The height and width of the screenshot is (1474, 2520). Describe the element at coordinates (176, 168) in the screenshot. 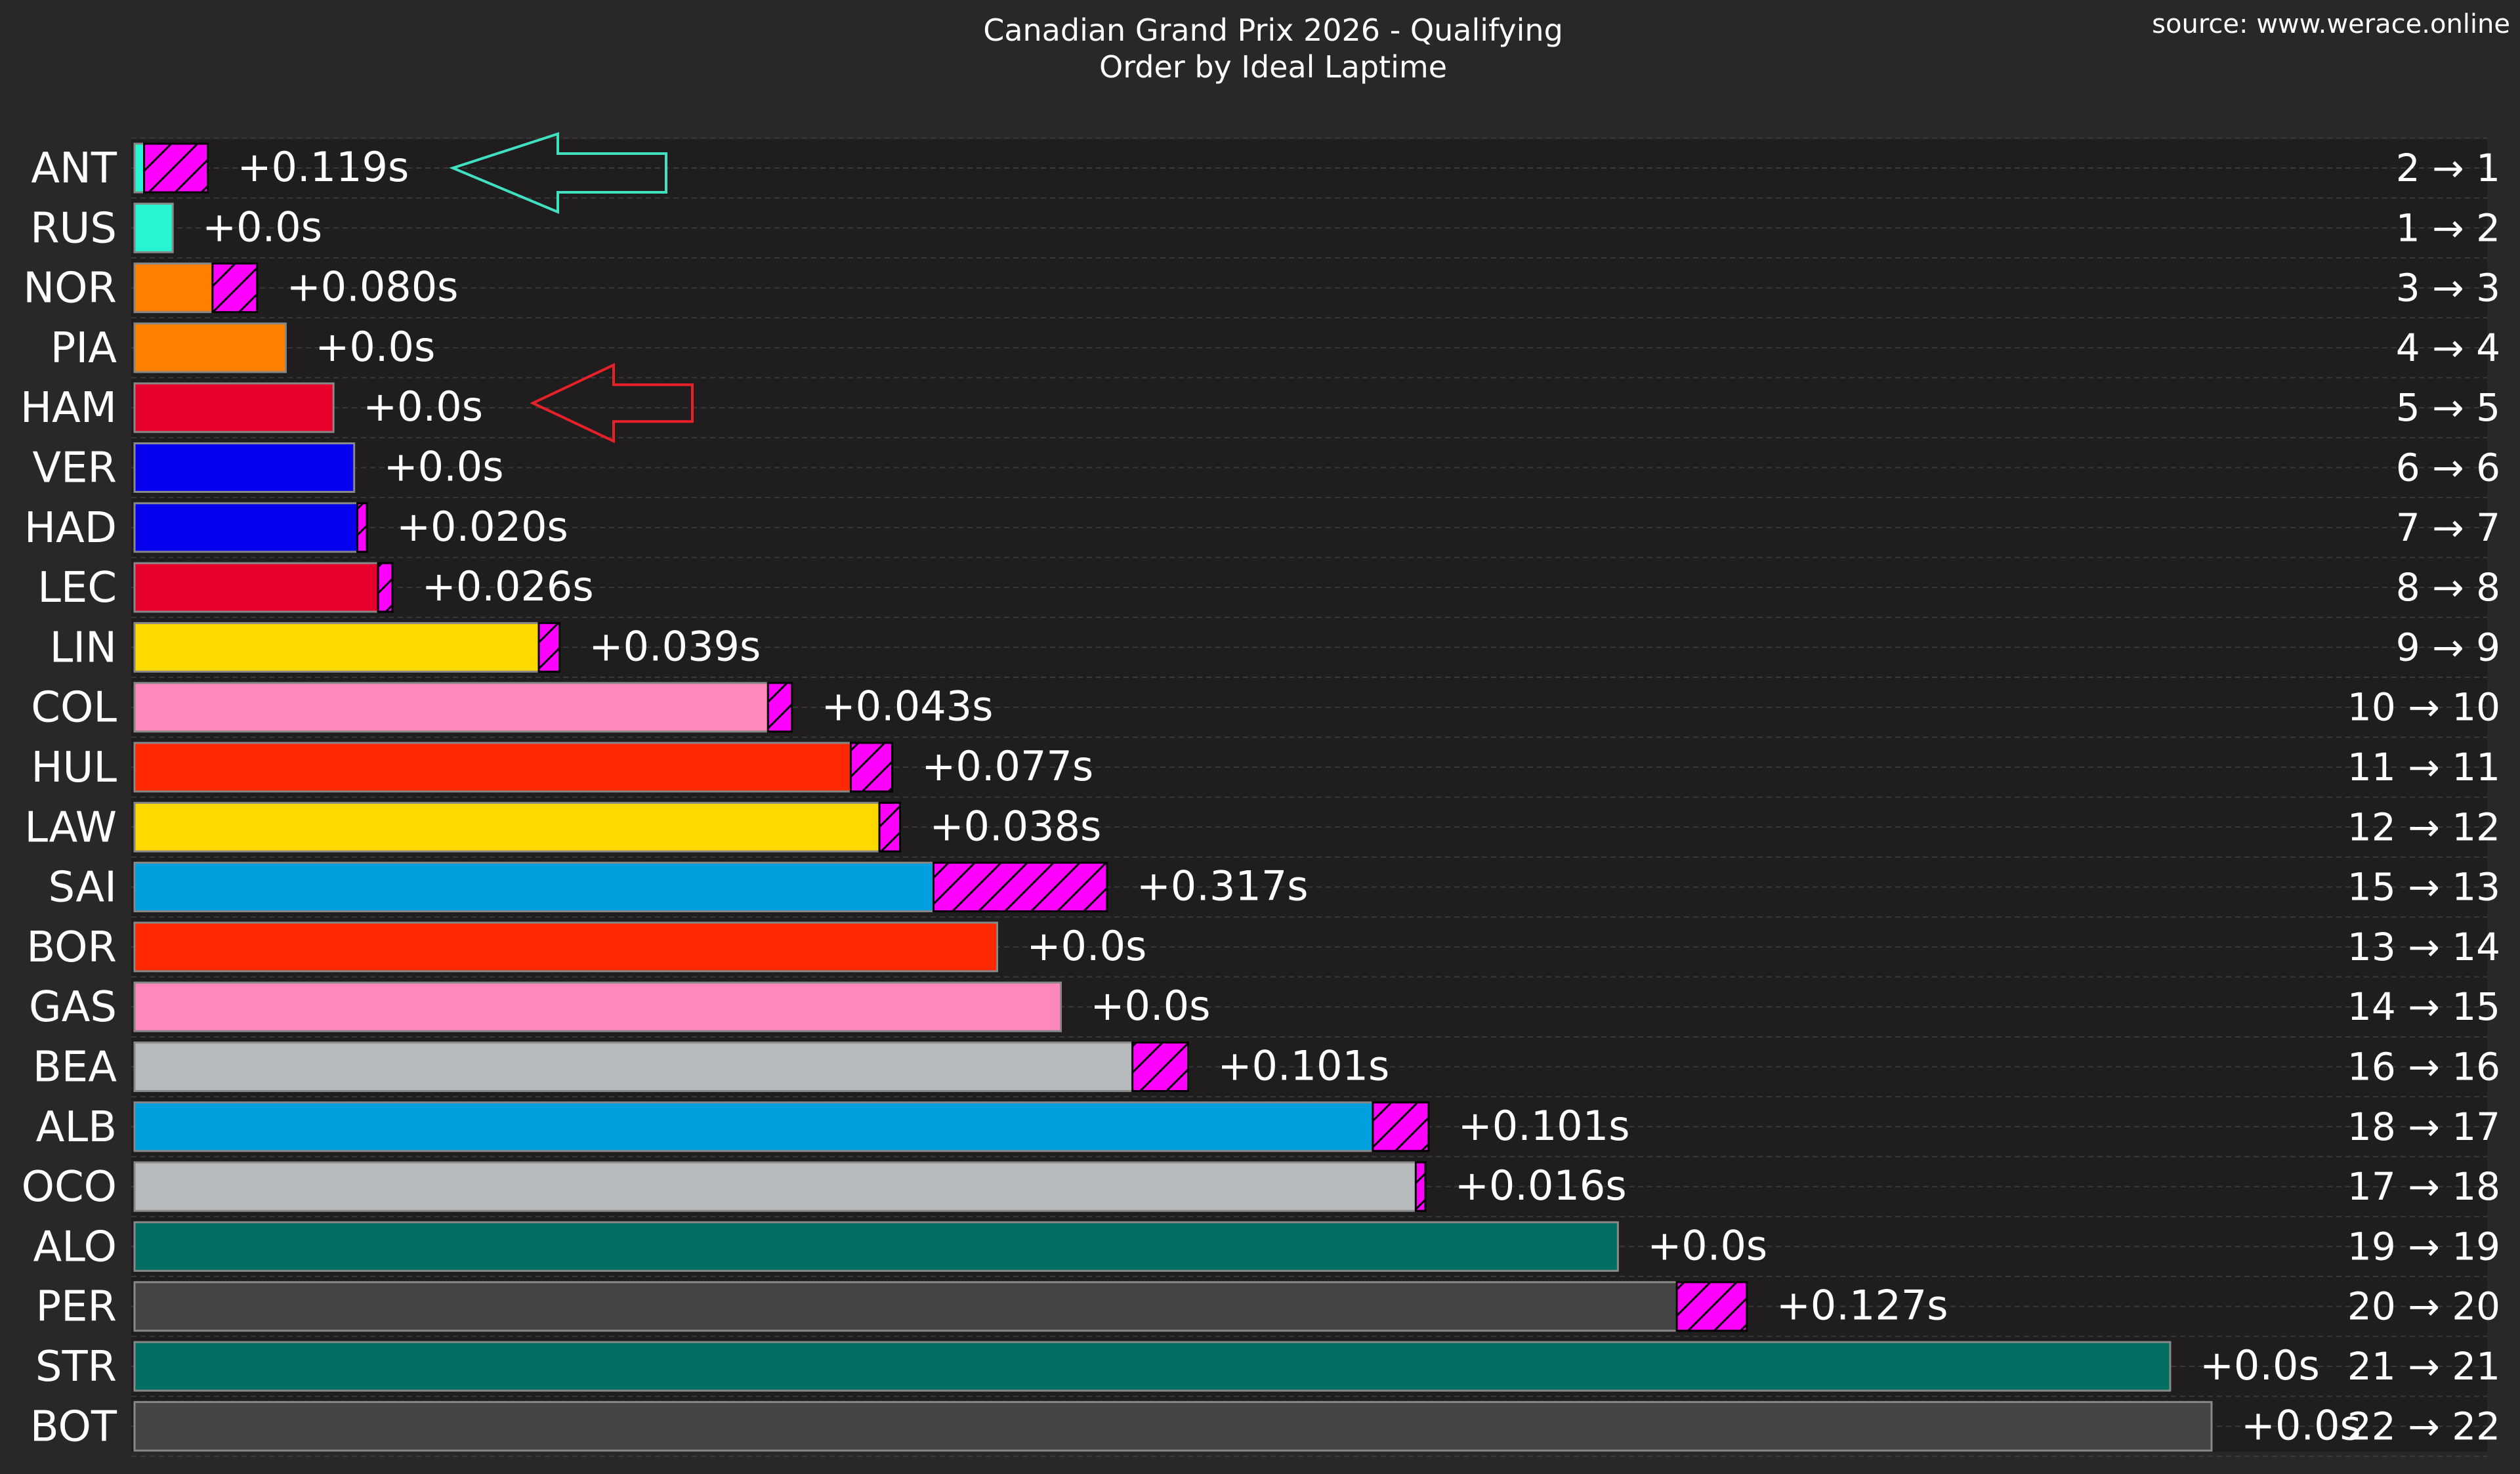

I see `gap-bar-ant` at that location.